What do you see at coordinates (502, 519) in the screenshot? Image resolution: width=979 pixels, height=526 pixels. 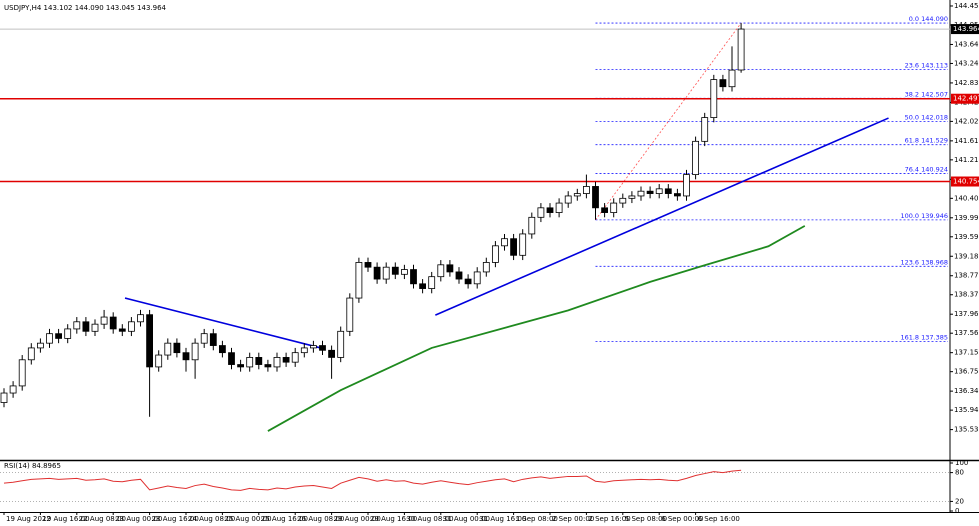 I see `x-tick-label: 31 Aug 16:00` at bounding box center [502, 519].